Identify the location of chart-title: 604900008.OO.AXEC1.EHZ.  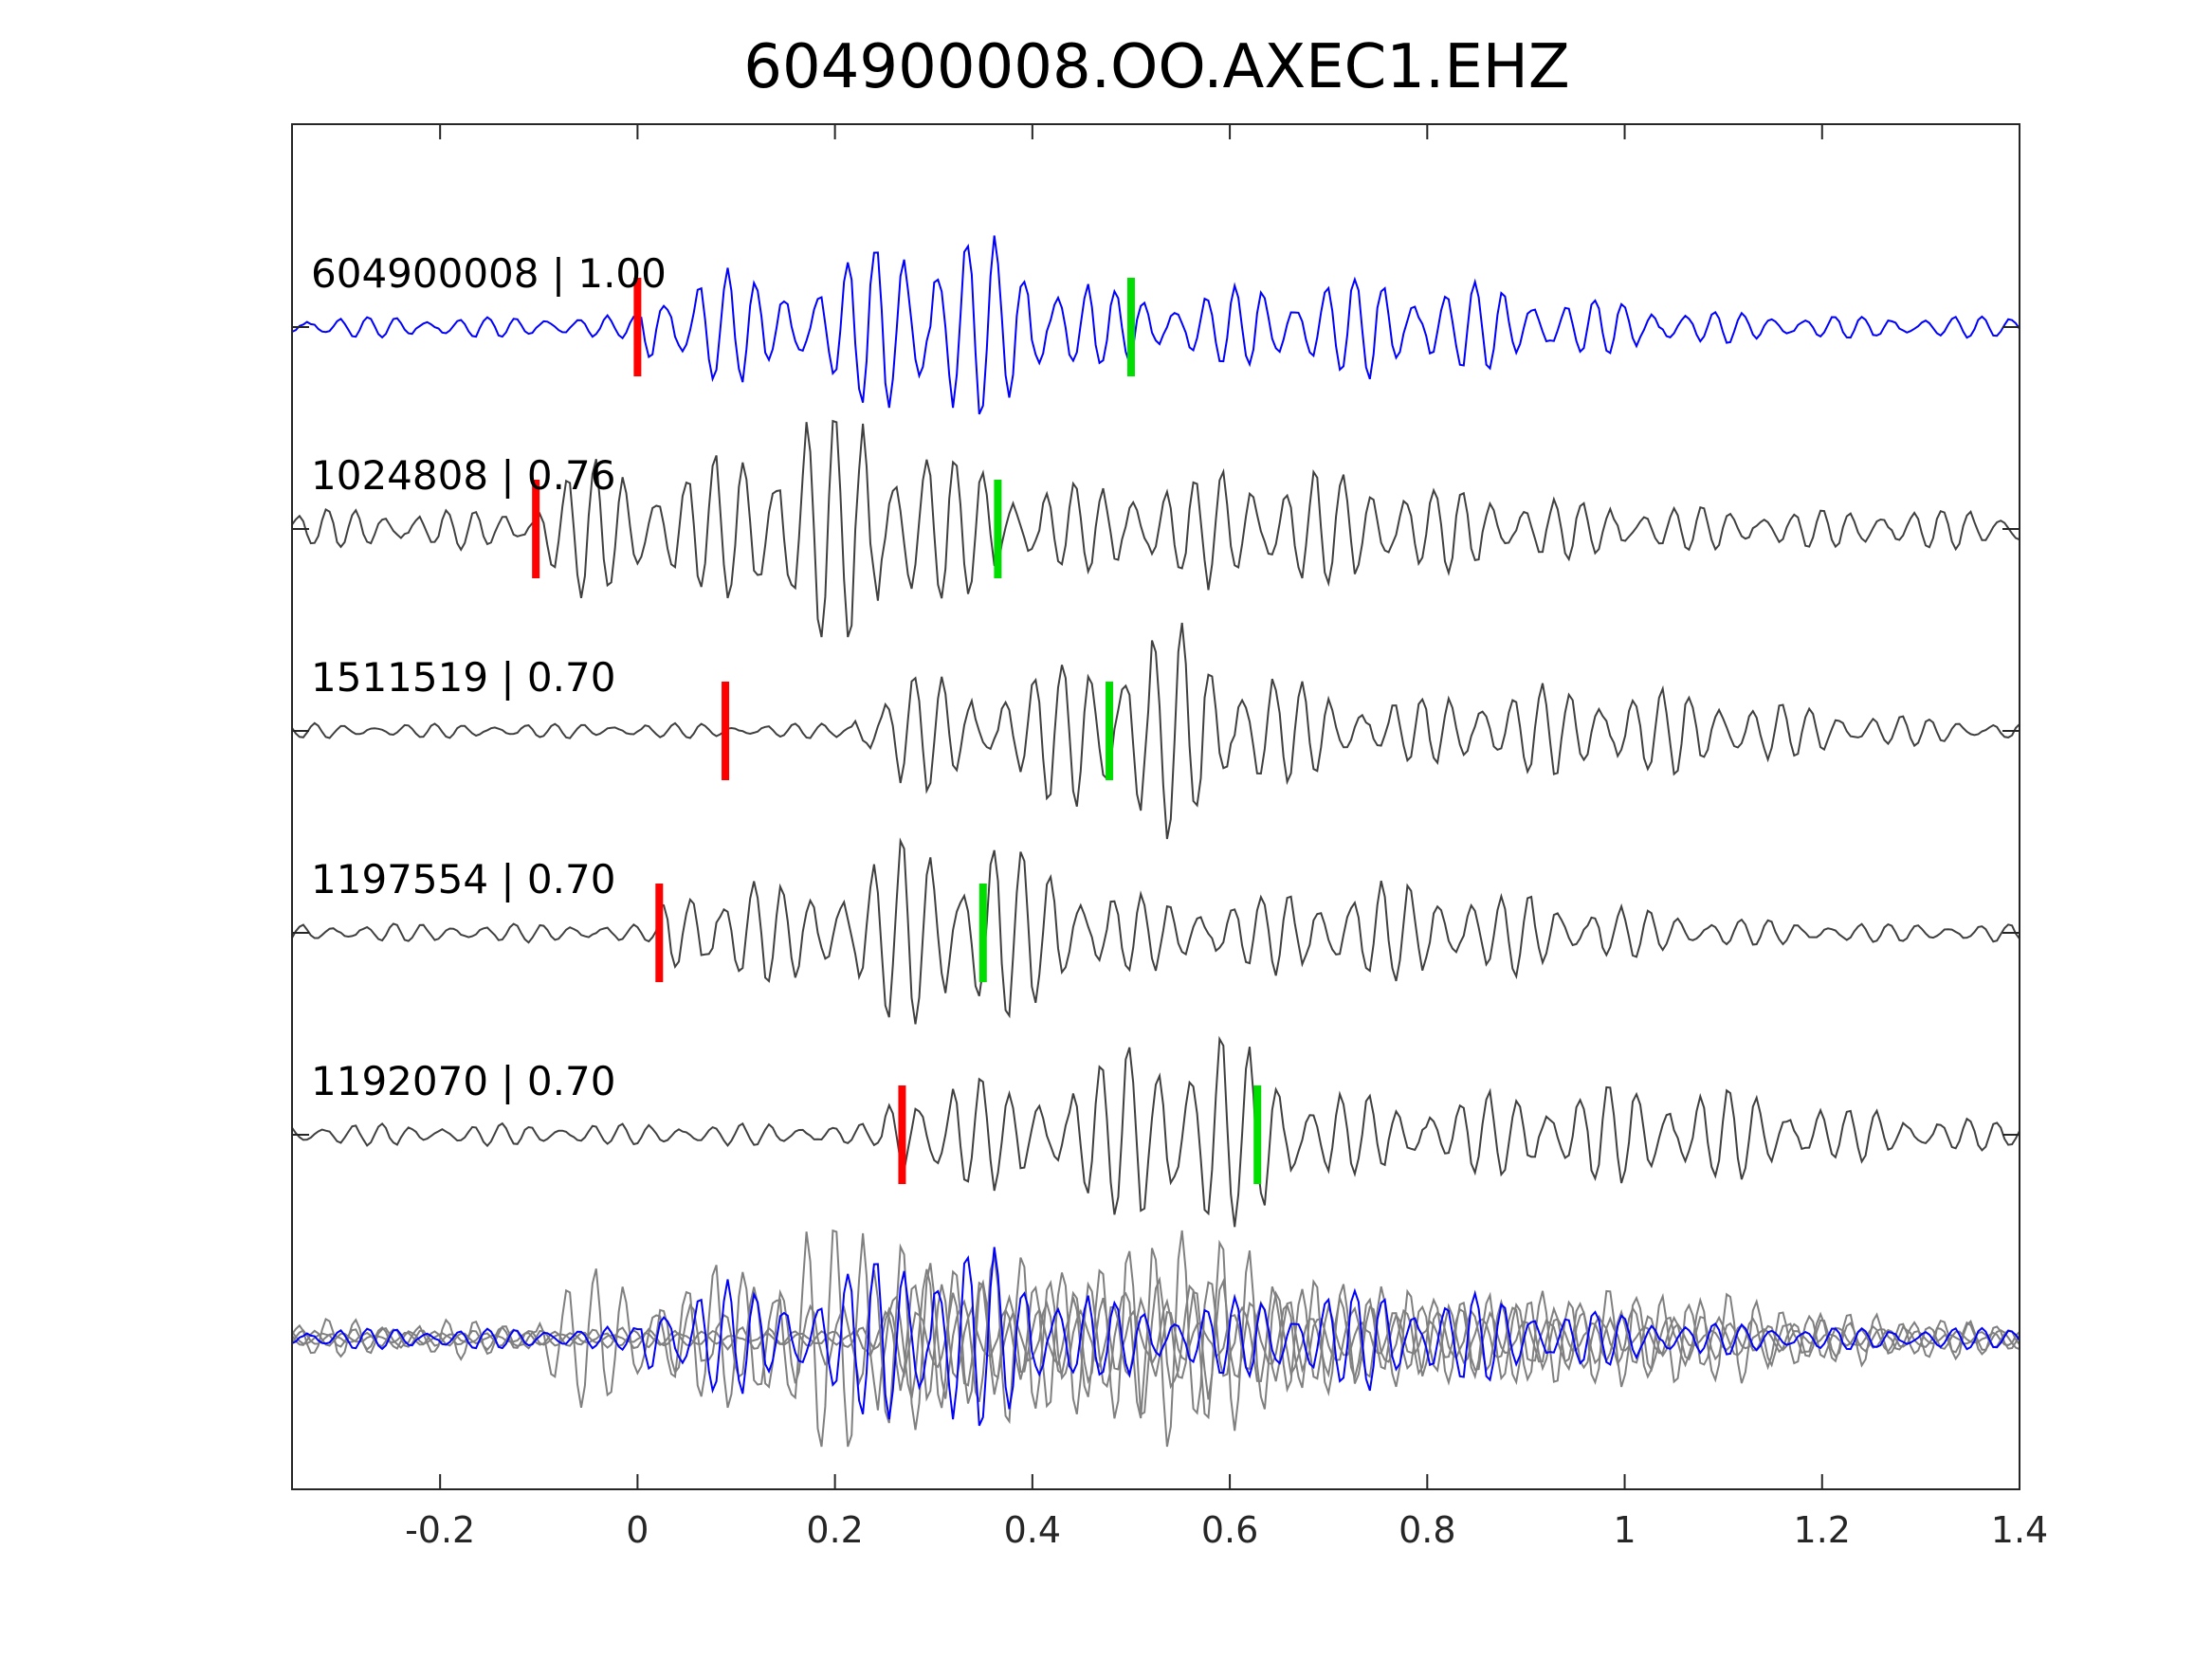
(1156, 67).